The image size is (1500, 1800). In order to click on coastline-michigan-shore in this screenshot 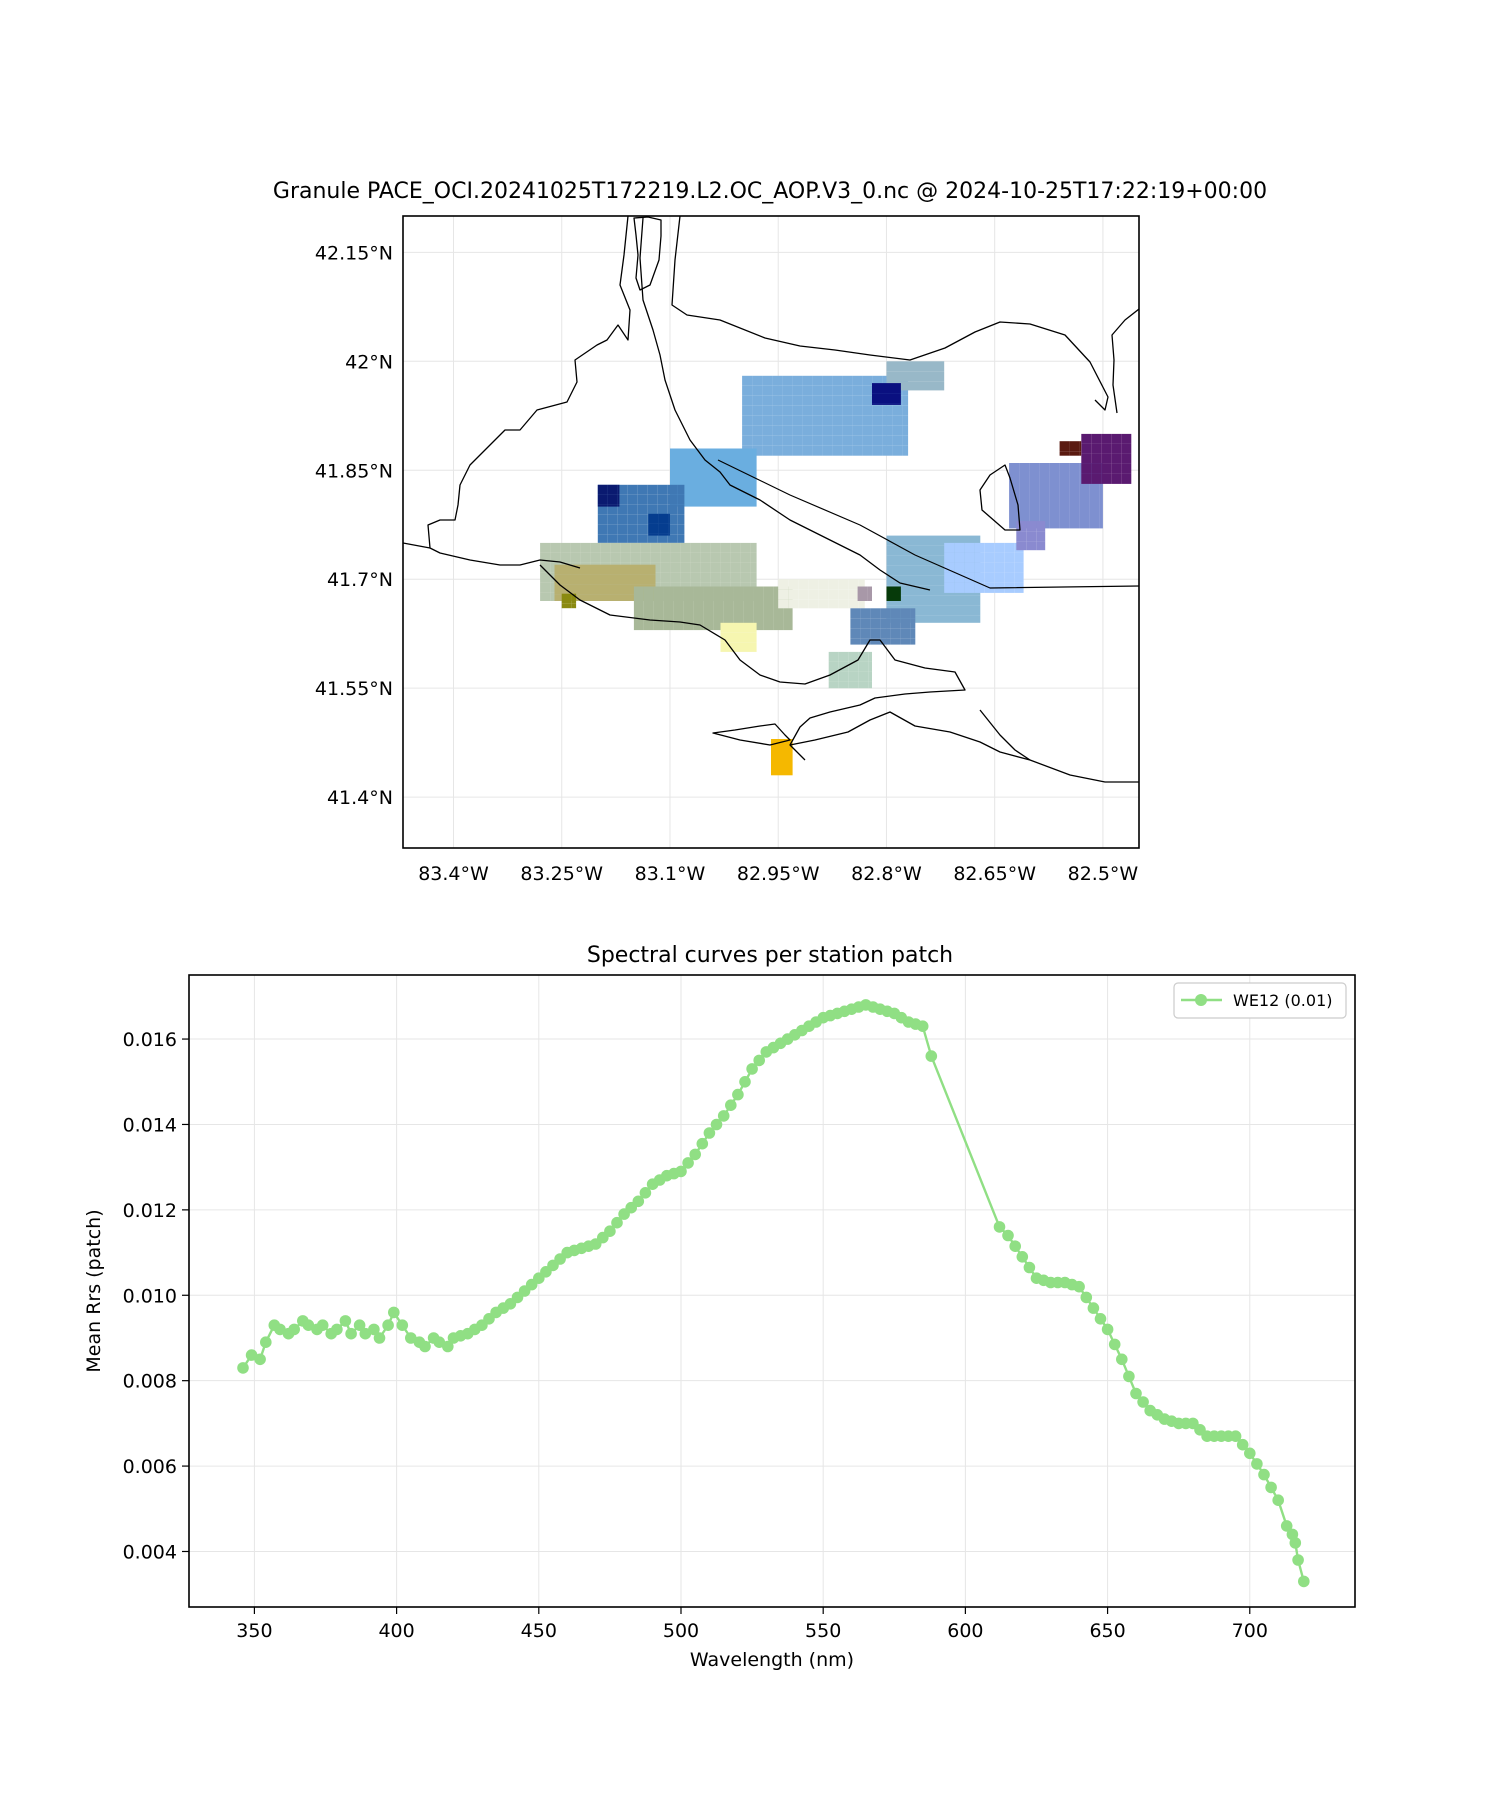, I will do `click(529, 392)`.